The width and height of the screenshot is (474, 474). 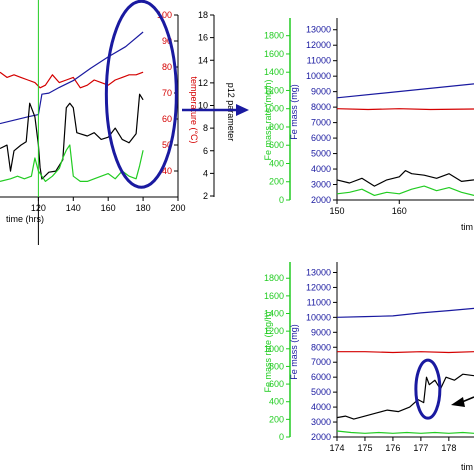 What do you see at coordinates (276, 163) in the screenshot?
I see `tr-green-tick-label: 400` at bounding box center [276, 163].